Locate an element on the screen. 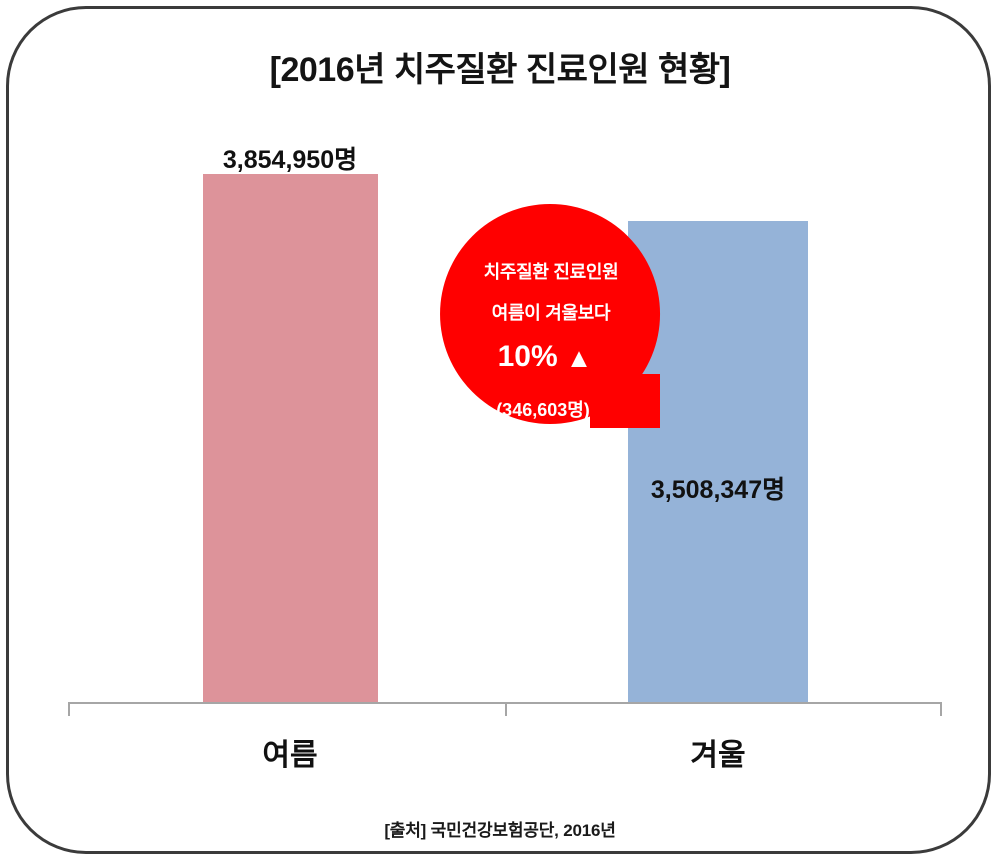 The width and height of the screenshot is (1000, 862). callout-bubble-shape is located at coordinates (550, 316).